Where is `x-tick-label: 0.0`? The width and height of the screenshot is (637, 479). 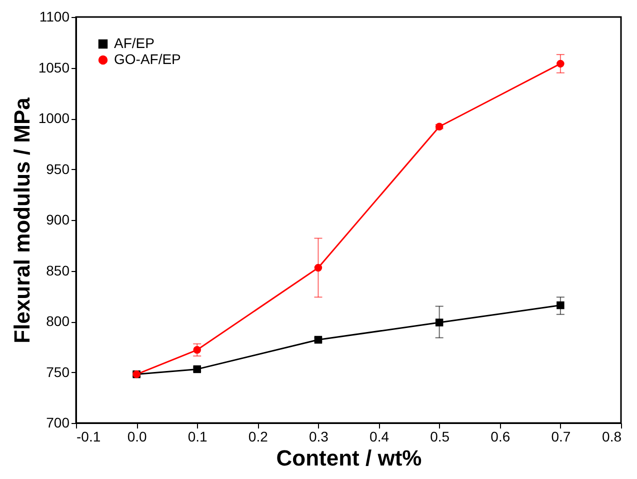
x-tick-label: 0.0 is located at coordinates (137, 436).